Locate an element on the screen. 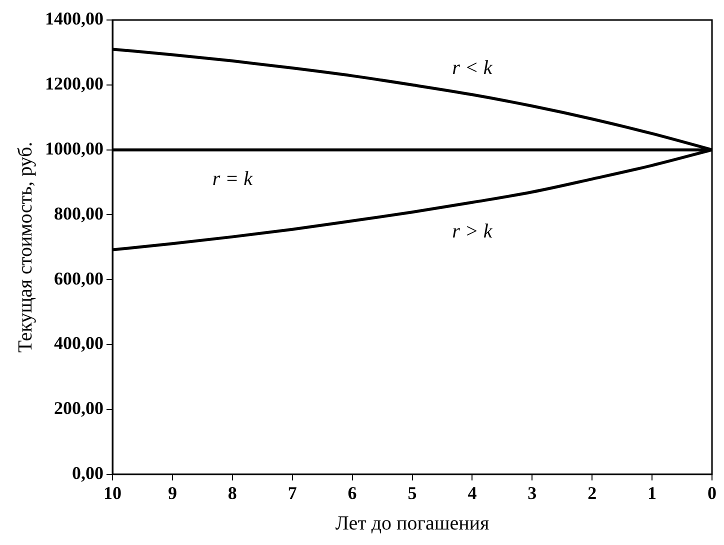 Image resolution: width=724 pixels, height=545 pixels. series-label: r = k is located at coordinates (233, 179).